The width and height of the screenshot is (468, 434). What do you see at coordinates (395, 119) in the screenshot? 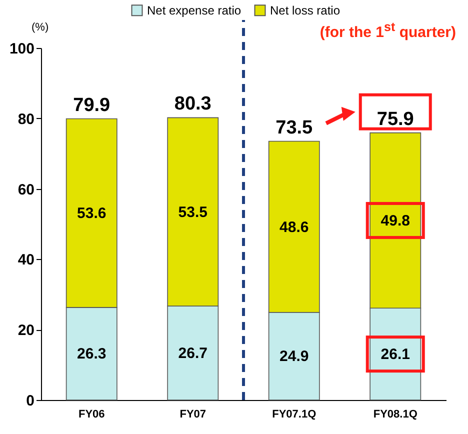
I see `total-label: 75.9` at bounding box center [395, 119].